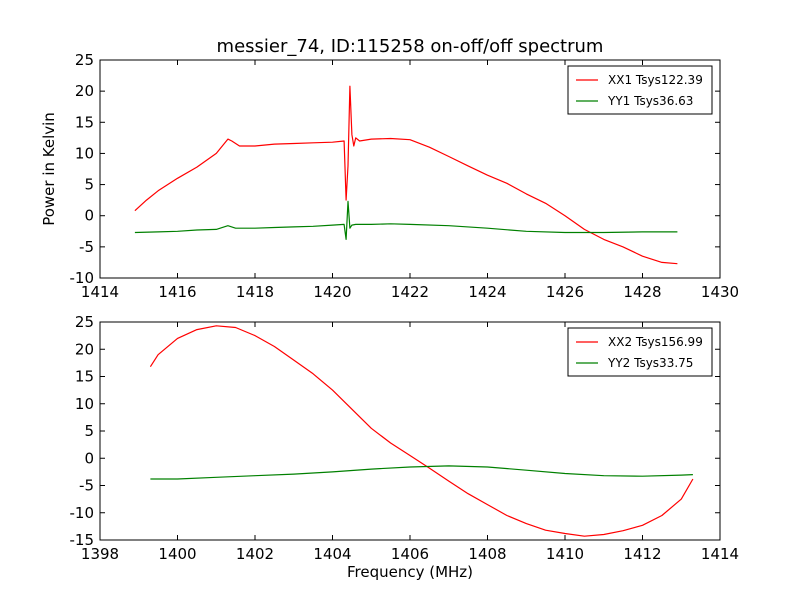 This screenshot has width=800, height=600. Describe the element at coordinates (84, 349) in the screenshot. I see `plot-2-y-tick-label: 20` at that location.